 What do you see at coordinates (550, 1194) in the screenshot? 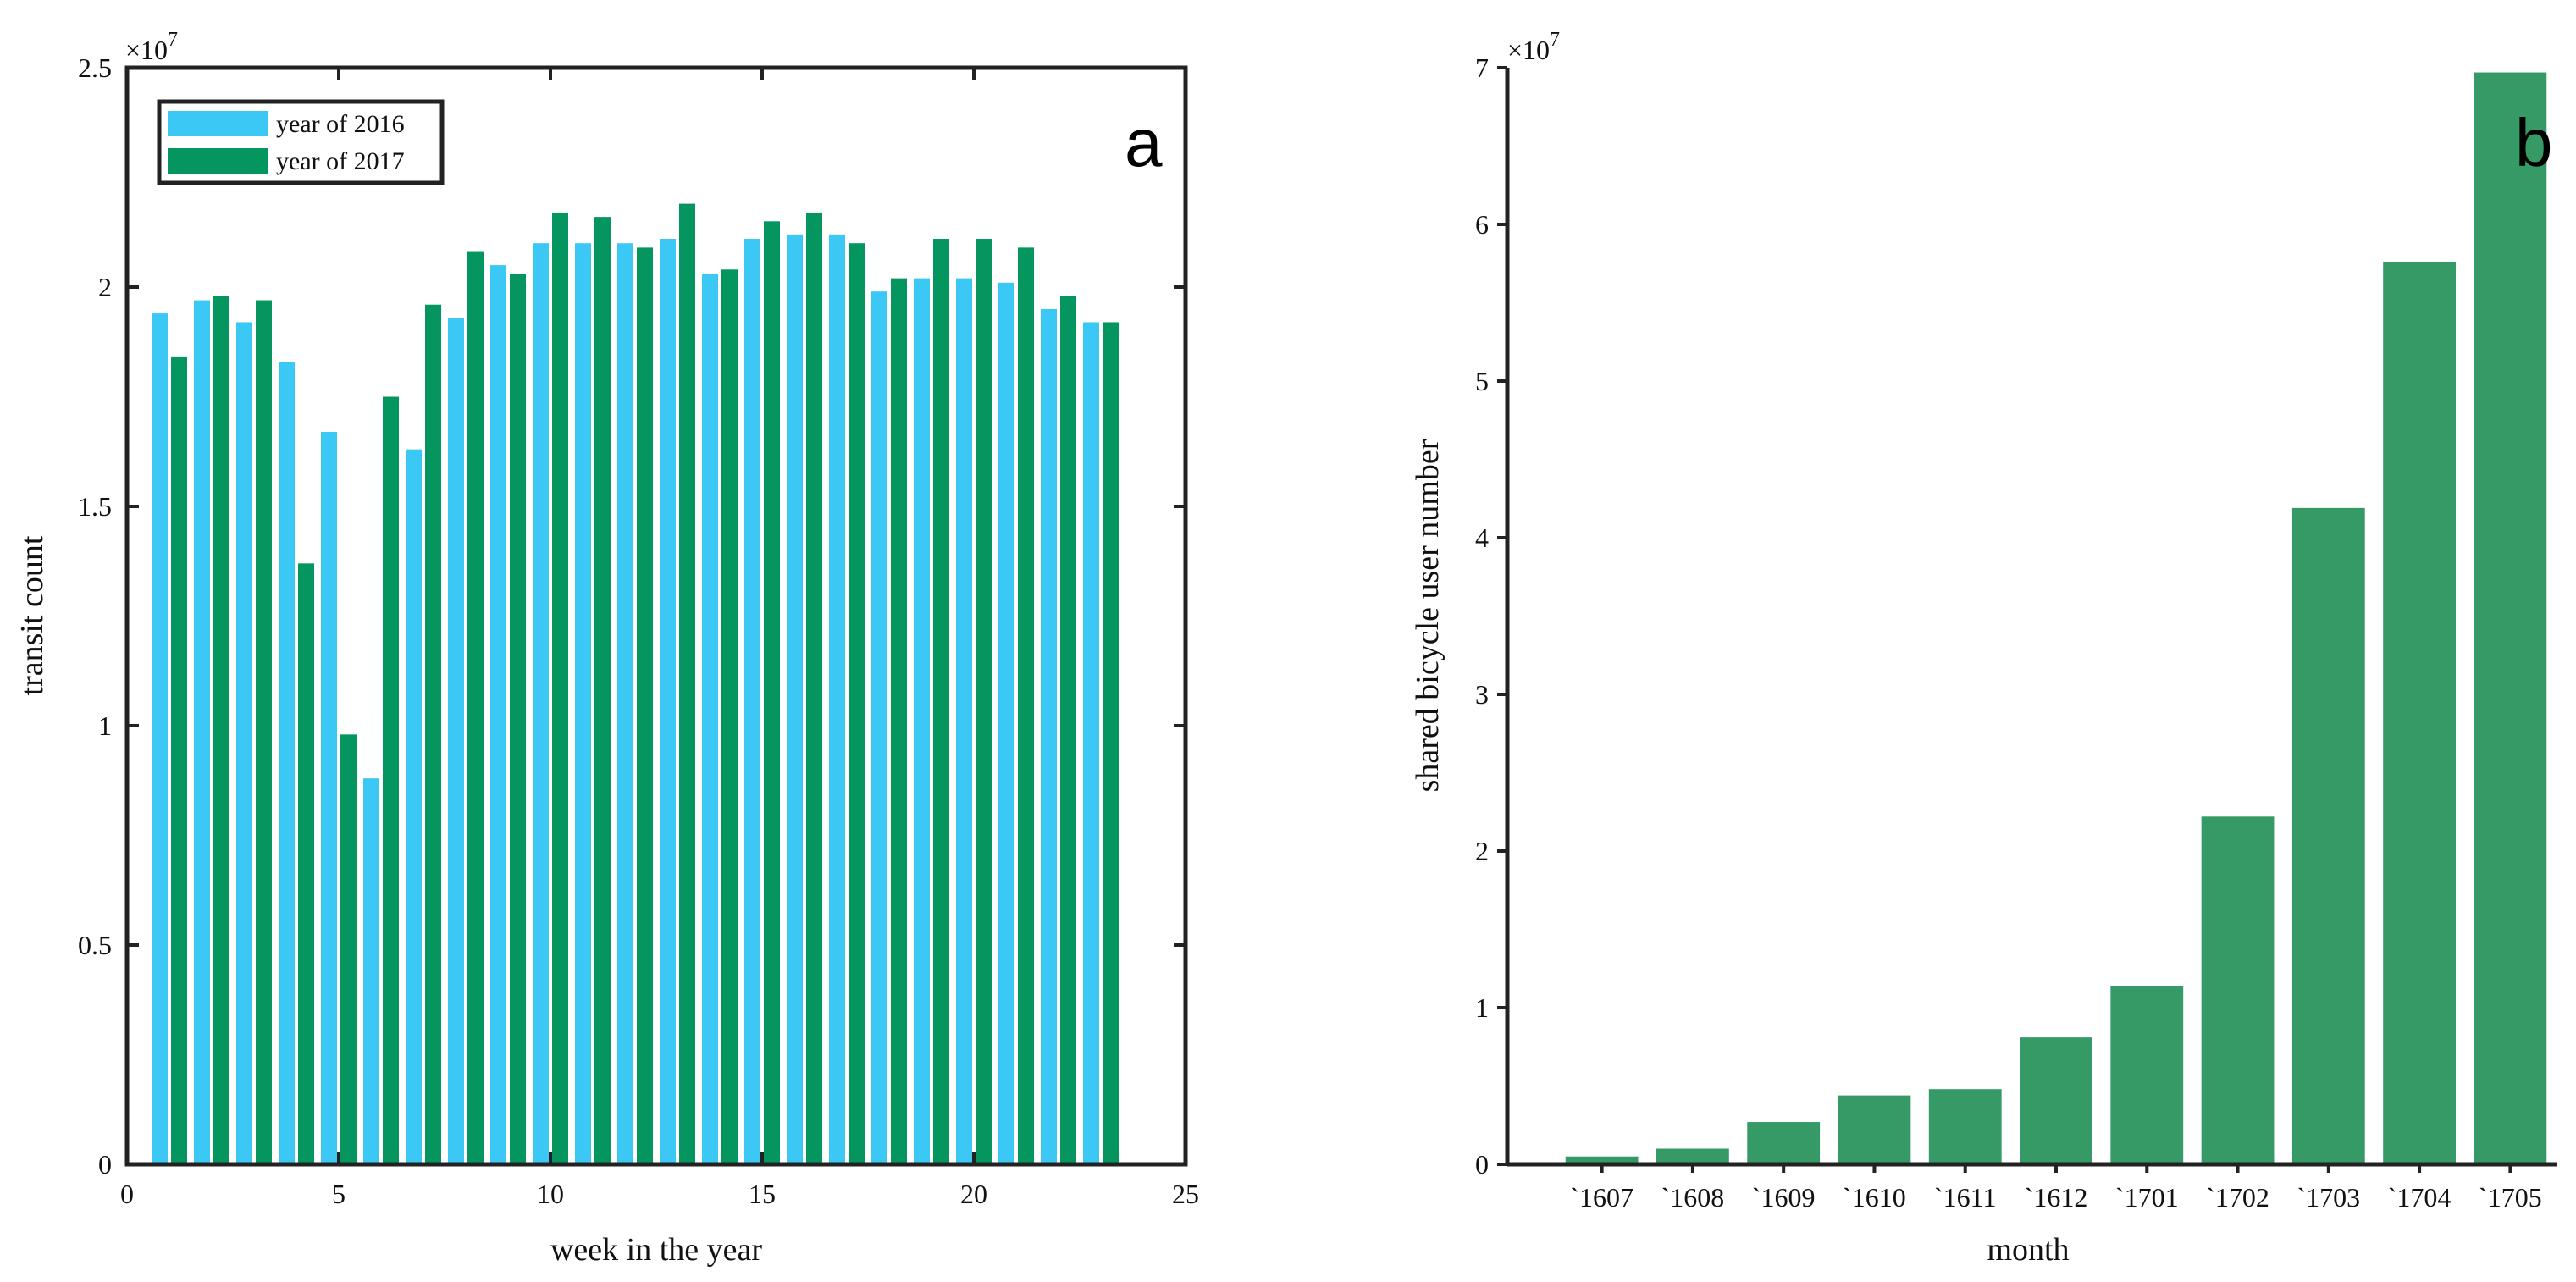
I see `a-xtick-label-10: 10` at bounding box center [550, 1194].